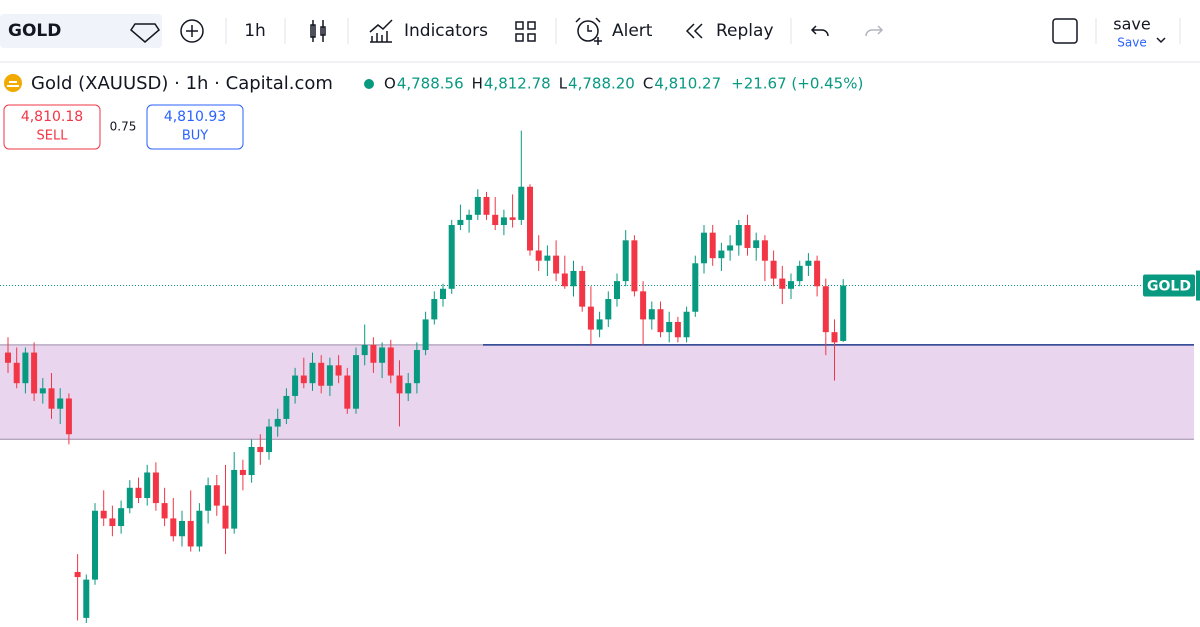  I want to click on toolbar, so click(600, 31).